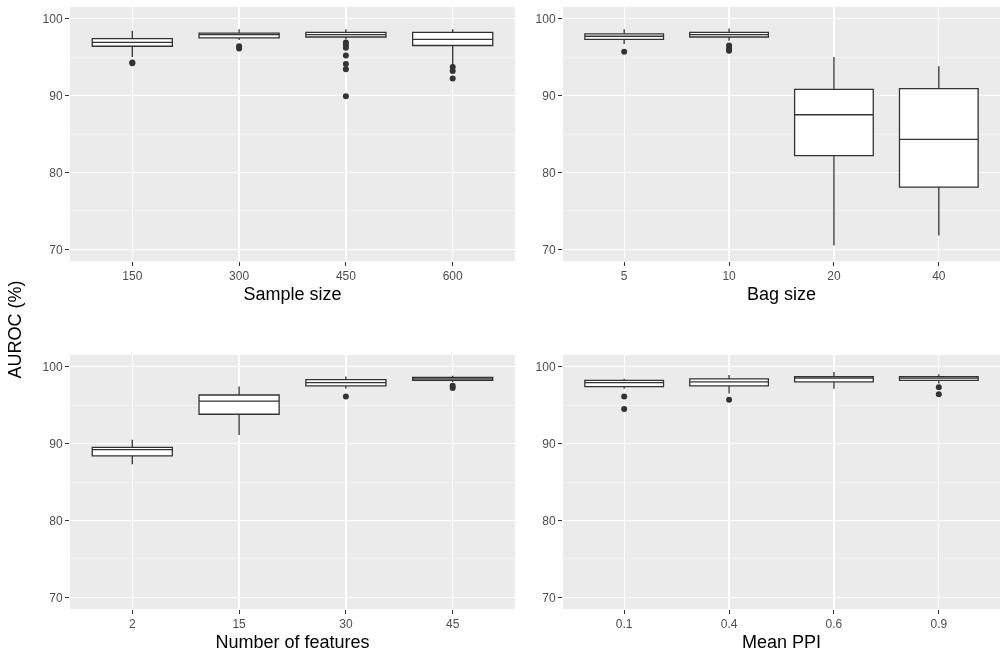 This screenshot has height=659, width=1001. Describe the element at coordinates (834, 624) in the screenshot. I see `x-tick-label: 0.6` at that location.